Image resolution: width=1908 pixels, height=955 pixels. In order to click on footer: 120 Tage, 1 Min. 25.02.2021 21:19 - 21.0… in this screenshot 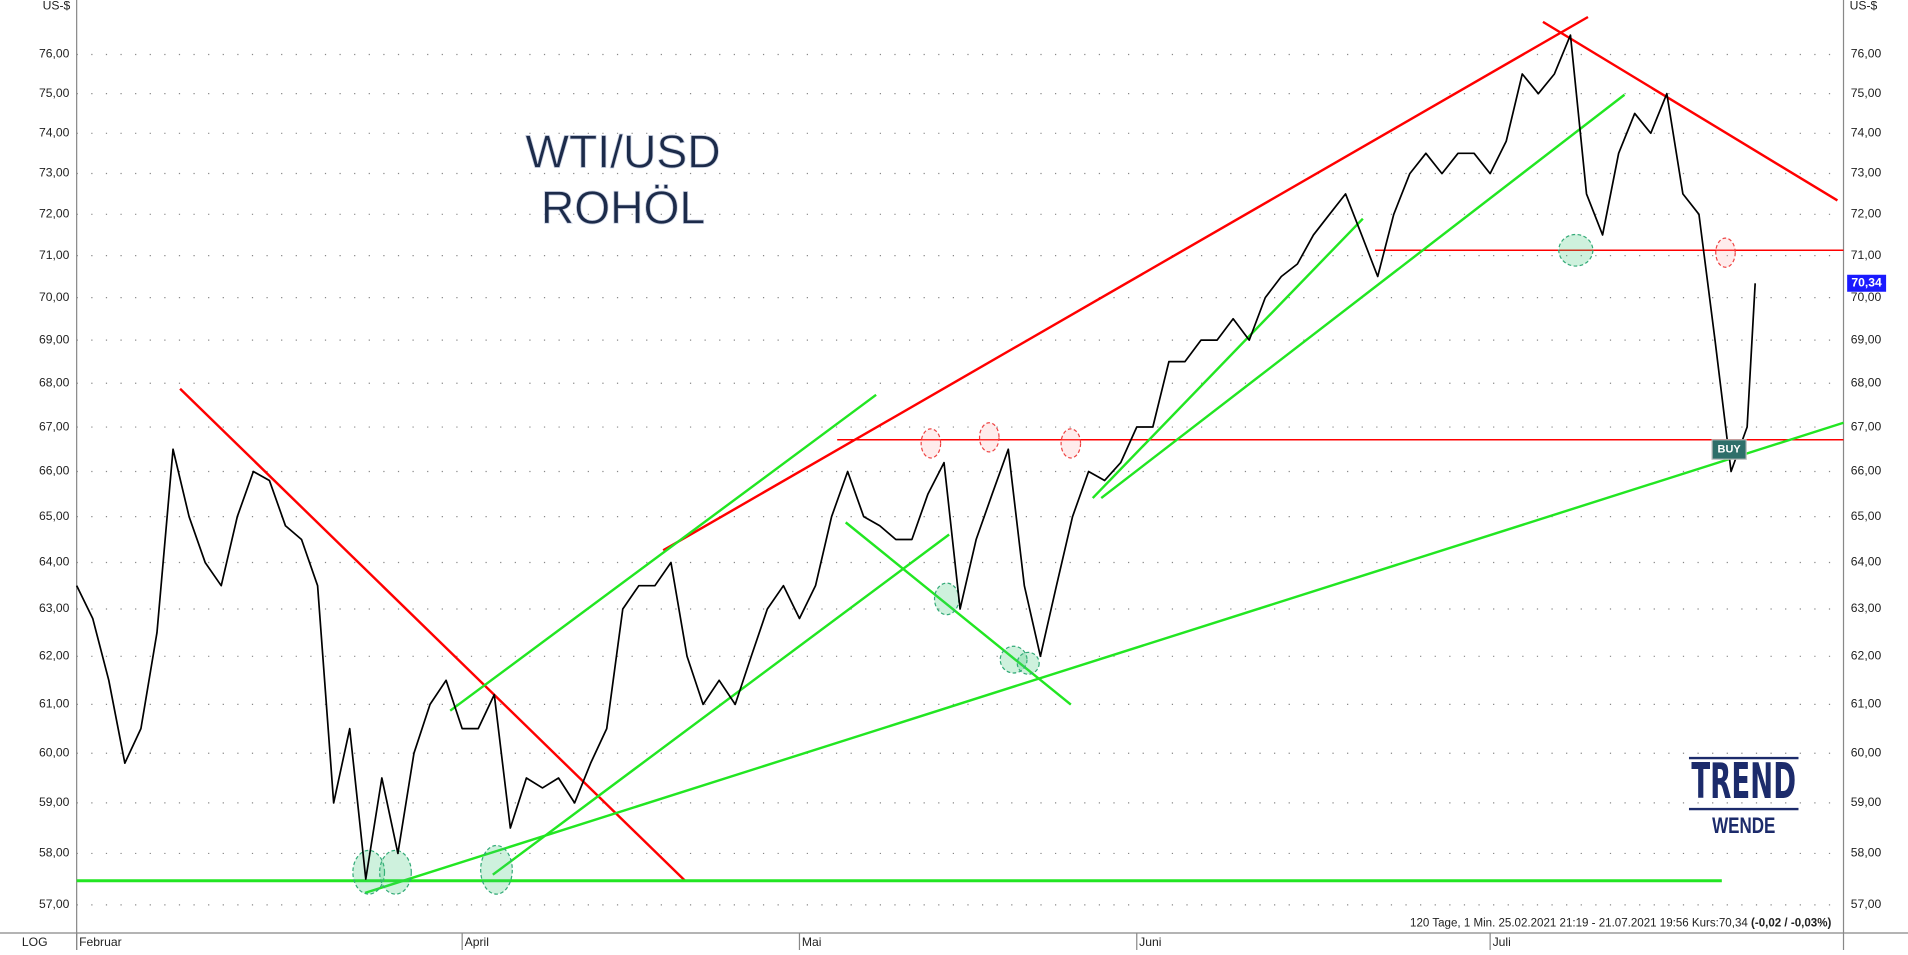, I will do `click(1620, 923)`.